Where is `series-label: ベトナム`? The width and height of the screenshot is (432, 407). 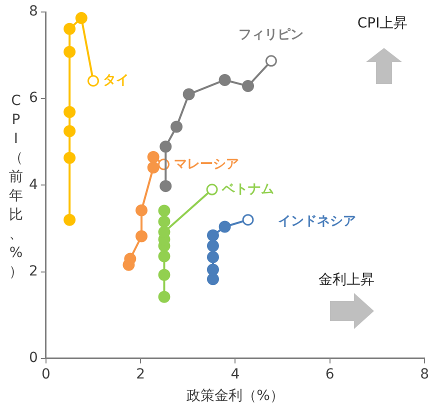 series-label: ベトナム is located at coordinates (247, 189).